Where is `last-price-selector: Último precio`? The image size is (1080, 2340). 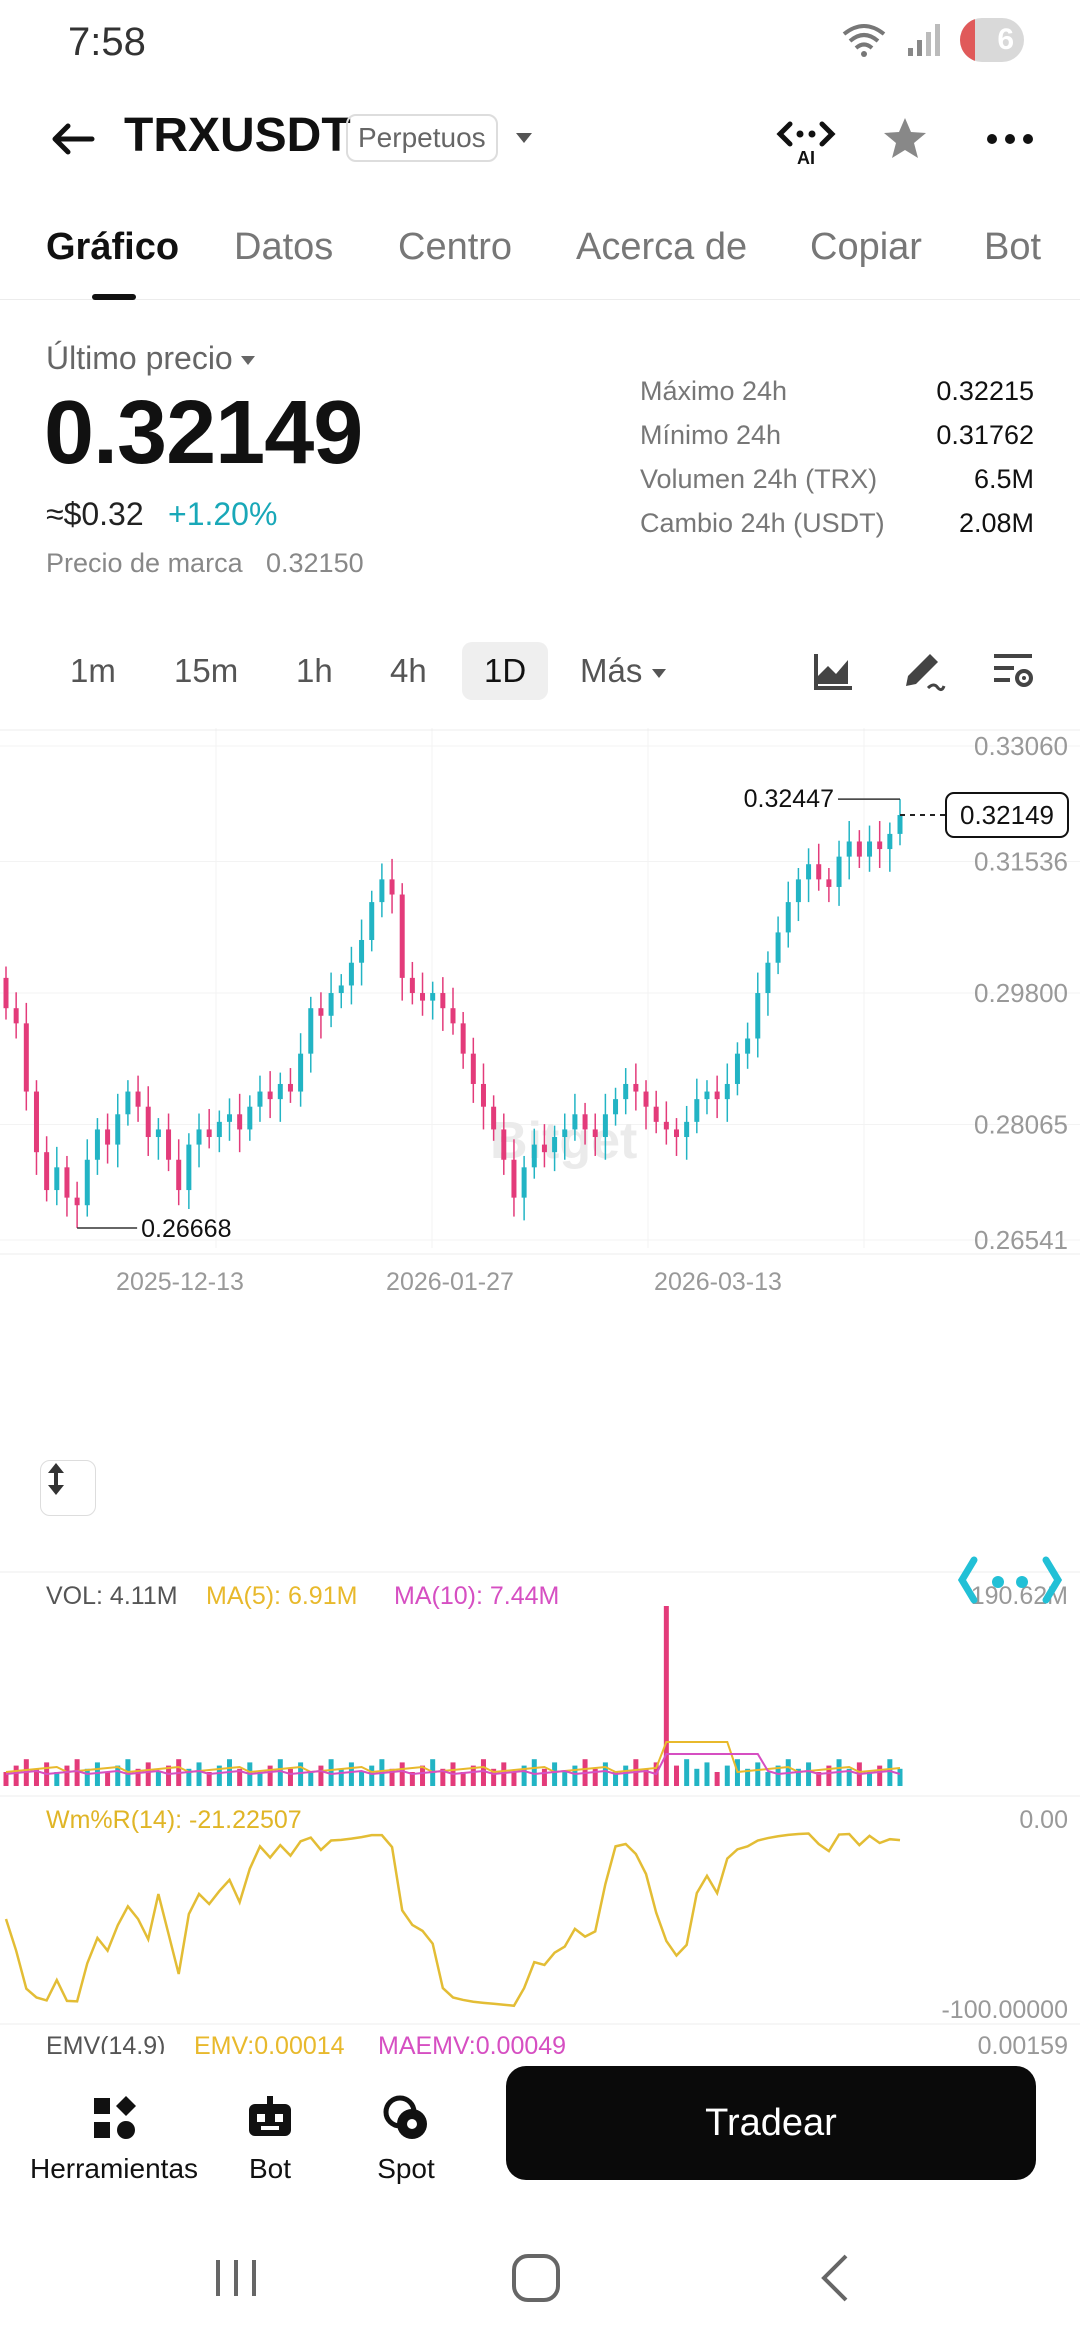 last-price-selector: Último precio is located at coordinates (150, 358).